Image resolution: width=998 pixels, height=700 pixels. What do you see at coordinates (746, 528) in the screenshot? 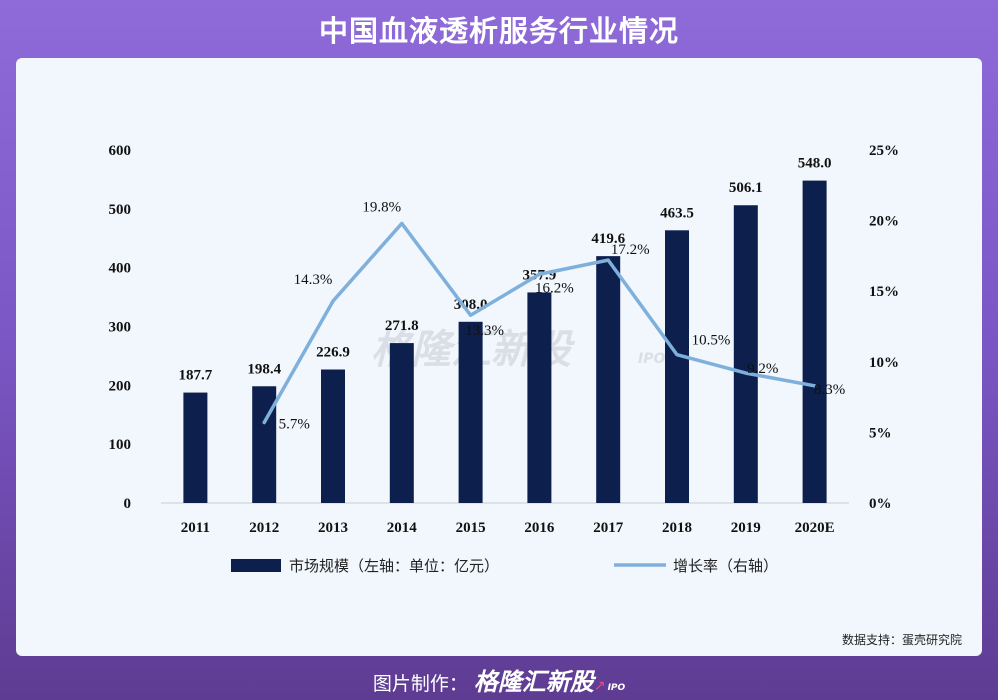
I see `x-tick-label: 2019` at bounding box center [746, 528].